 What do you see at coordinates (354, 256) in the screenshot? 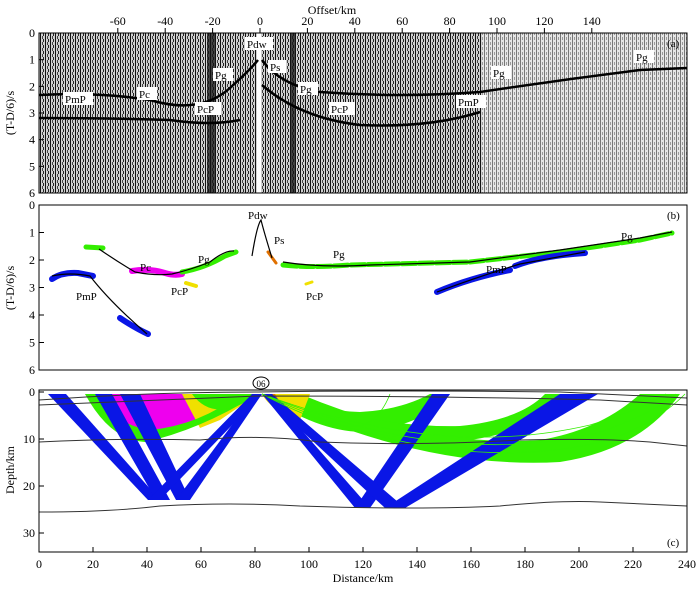
I see `phase-labels: Pdw Ps Pc Pg PcP PmP Pg PcP PmP Pg` at bounding box center [354, 256].